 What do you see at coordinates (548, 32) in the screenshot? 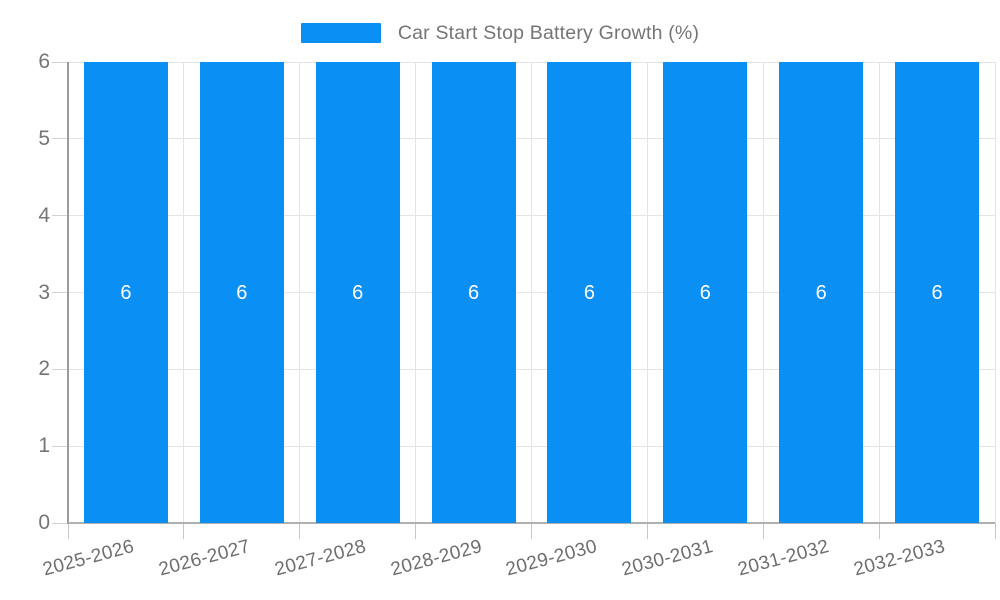
I see `legend-label: Car Start Stop Battery Growth (%)` at bounding box center [548, 32].